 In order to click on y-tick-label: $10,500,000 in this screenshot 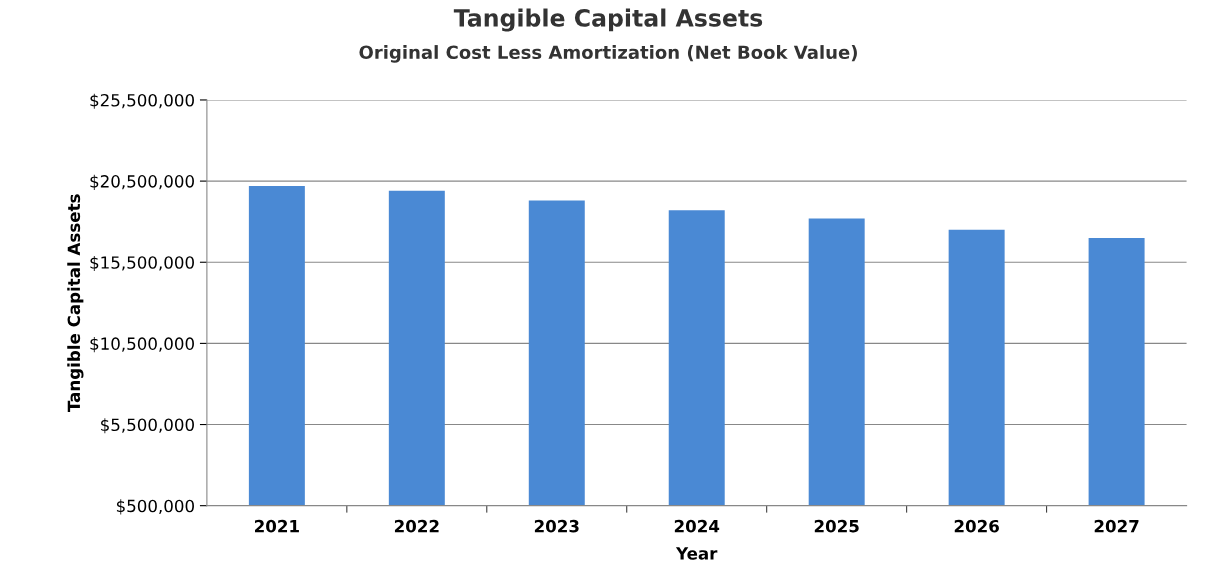, I will do `click(142, 345)`.